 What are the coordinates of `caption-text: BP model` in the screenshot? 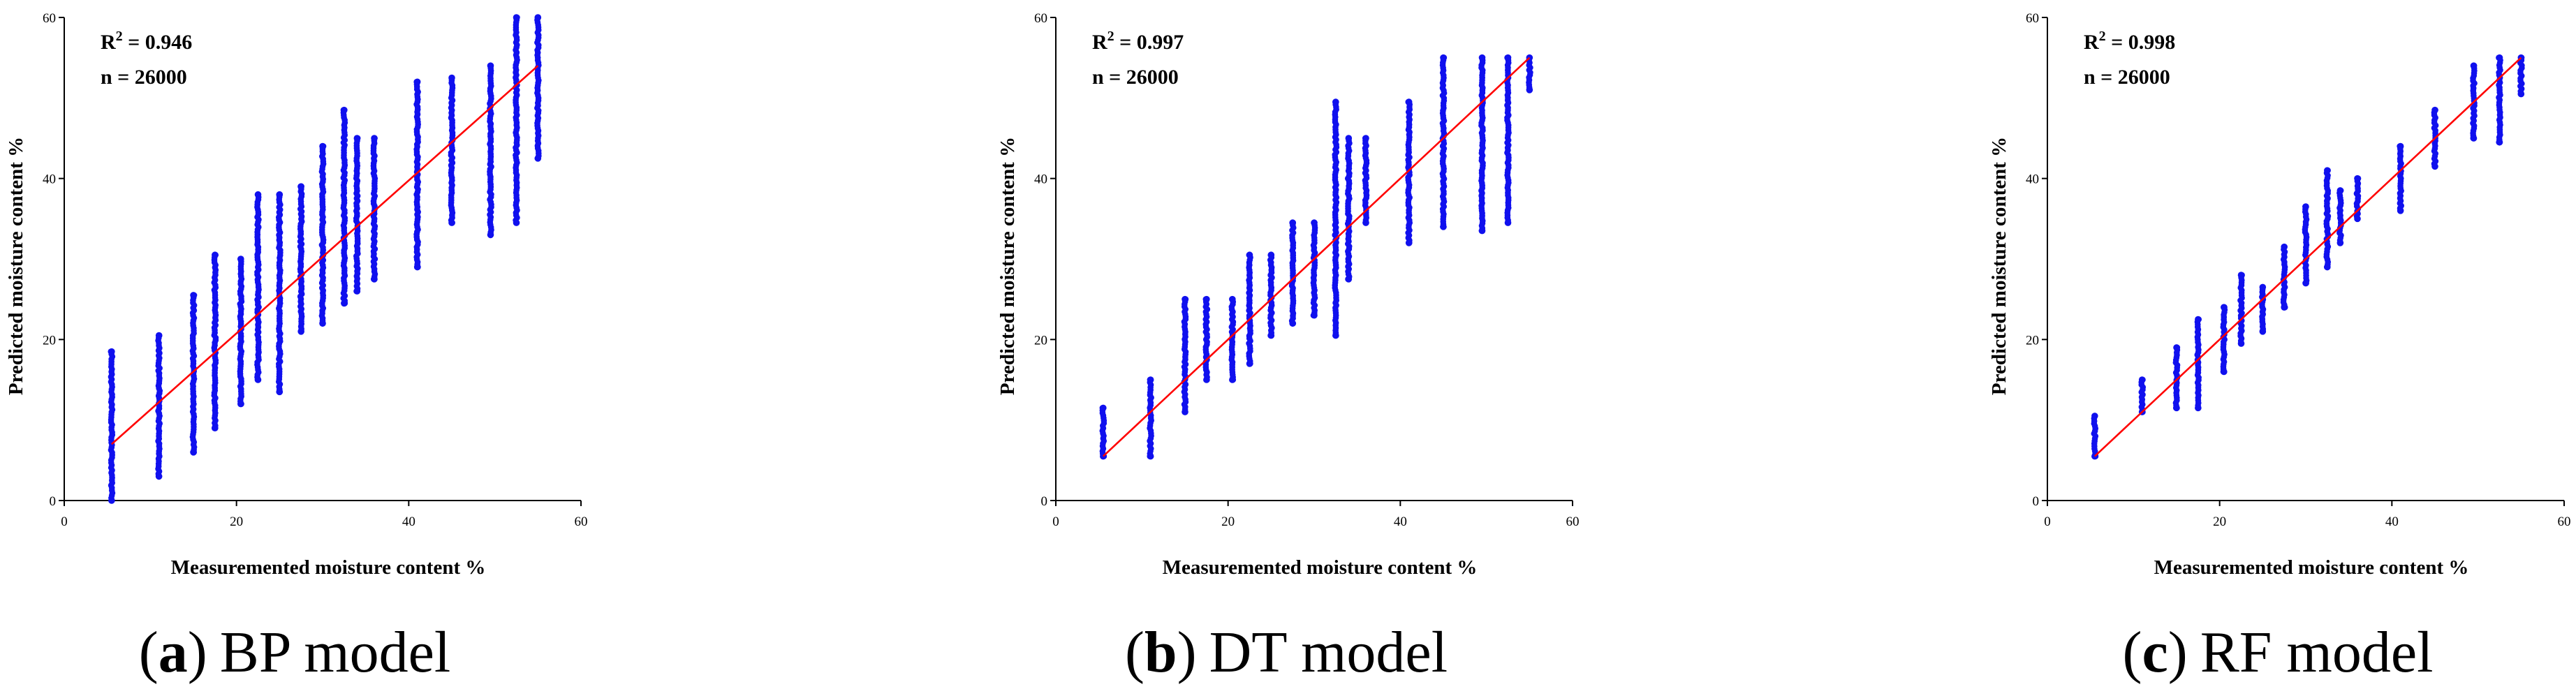 It's located at (335, 652).